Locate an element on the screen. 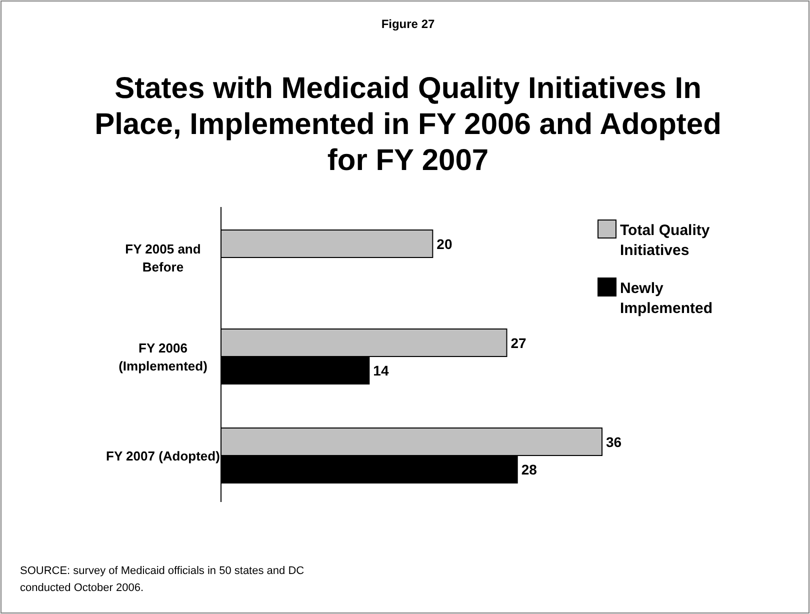 This screenshot has width=810, height=614. y-tick-label: FY 2006 (Implemented) is located at coordinates (163, 357).